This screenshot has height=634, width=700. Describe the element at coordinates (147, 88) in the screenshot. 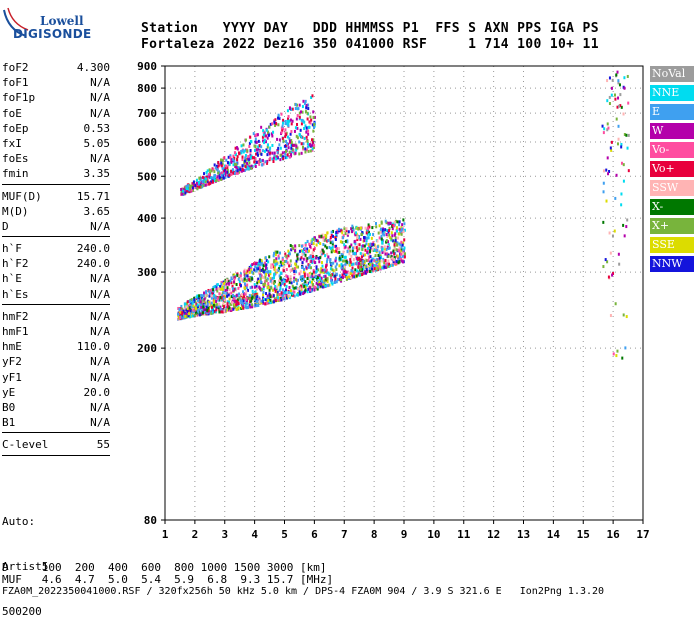

I see `y-tick-label: 800` at that location.